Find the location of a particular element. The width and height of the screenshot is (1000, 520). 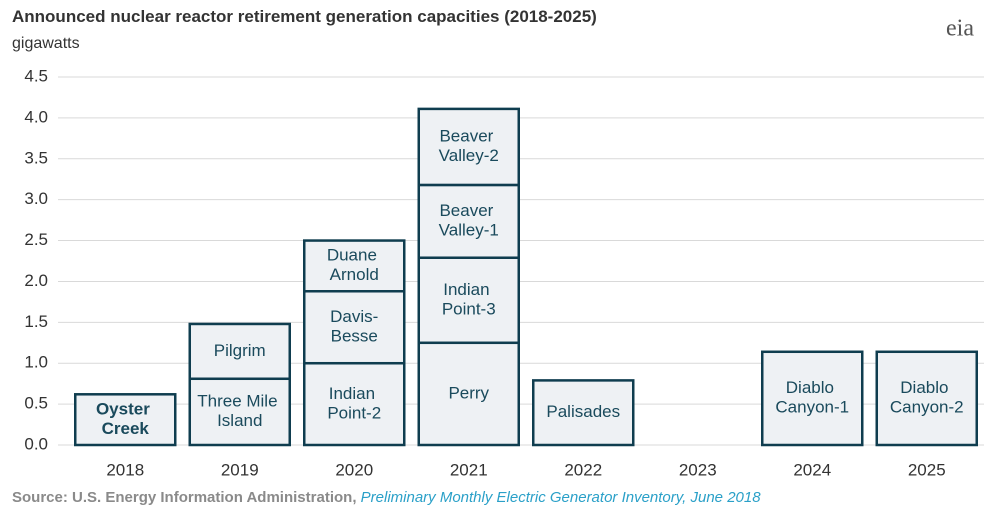

x-tick-label: 2021 is located at coordinates (469, 469).